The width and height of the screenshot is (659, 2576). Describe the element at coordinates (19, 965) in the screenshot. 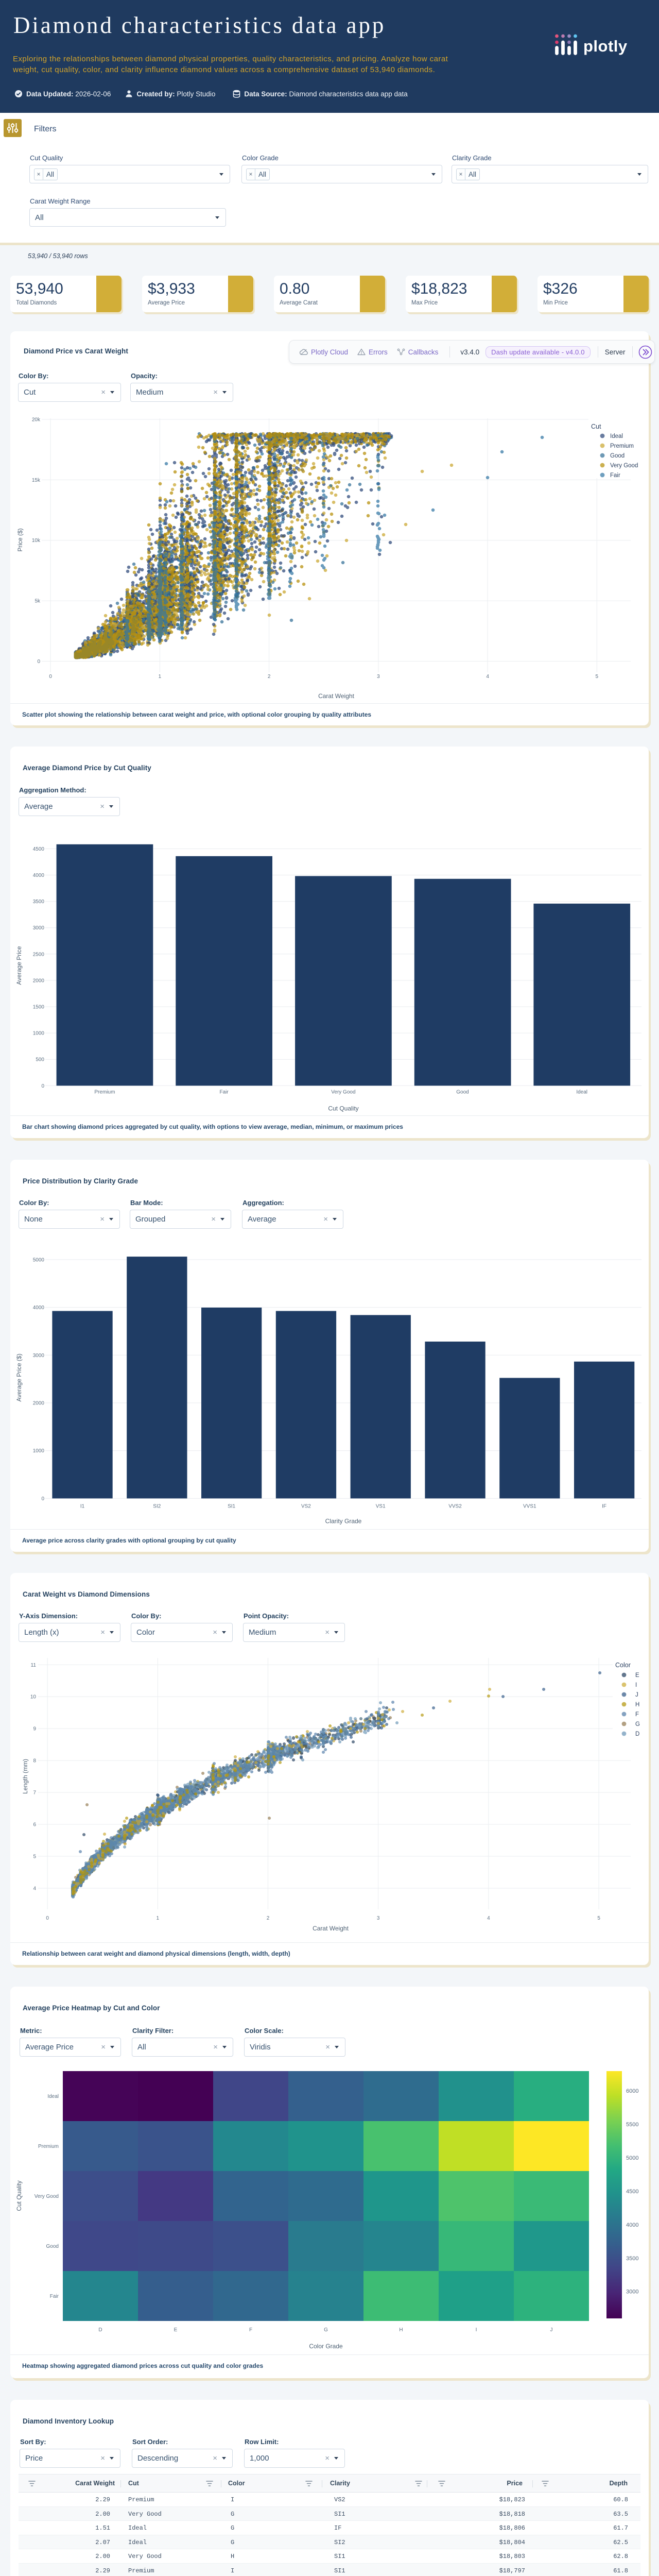

I see `svg-text: Average Price` at that location.